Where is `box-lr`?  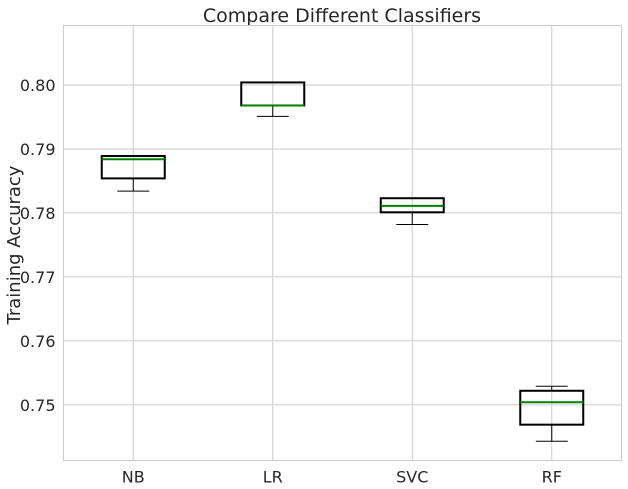 box-lr is located at coordinates (273, 99).